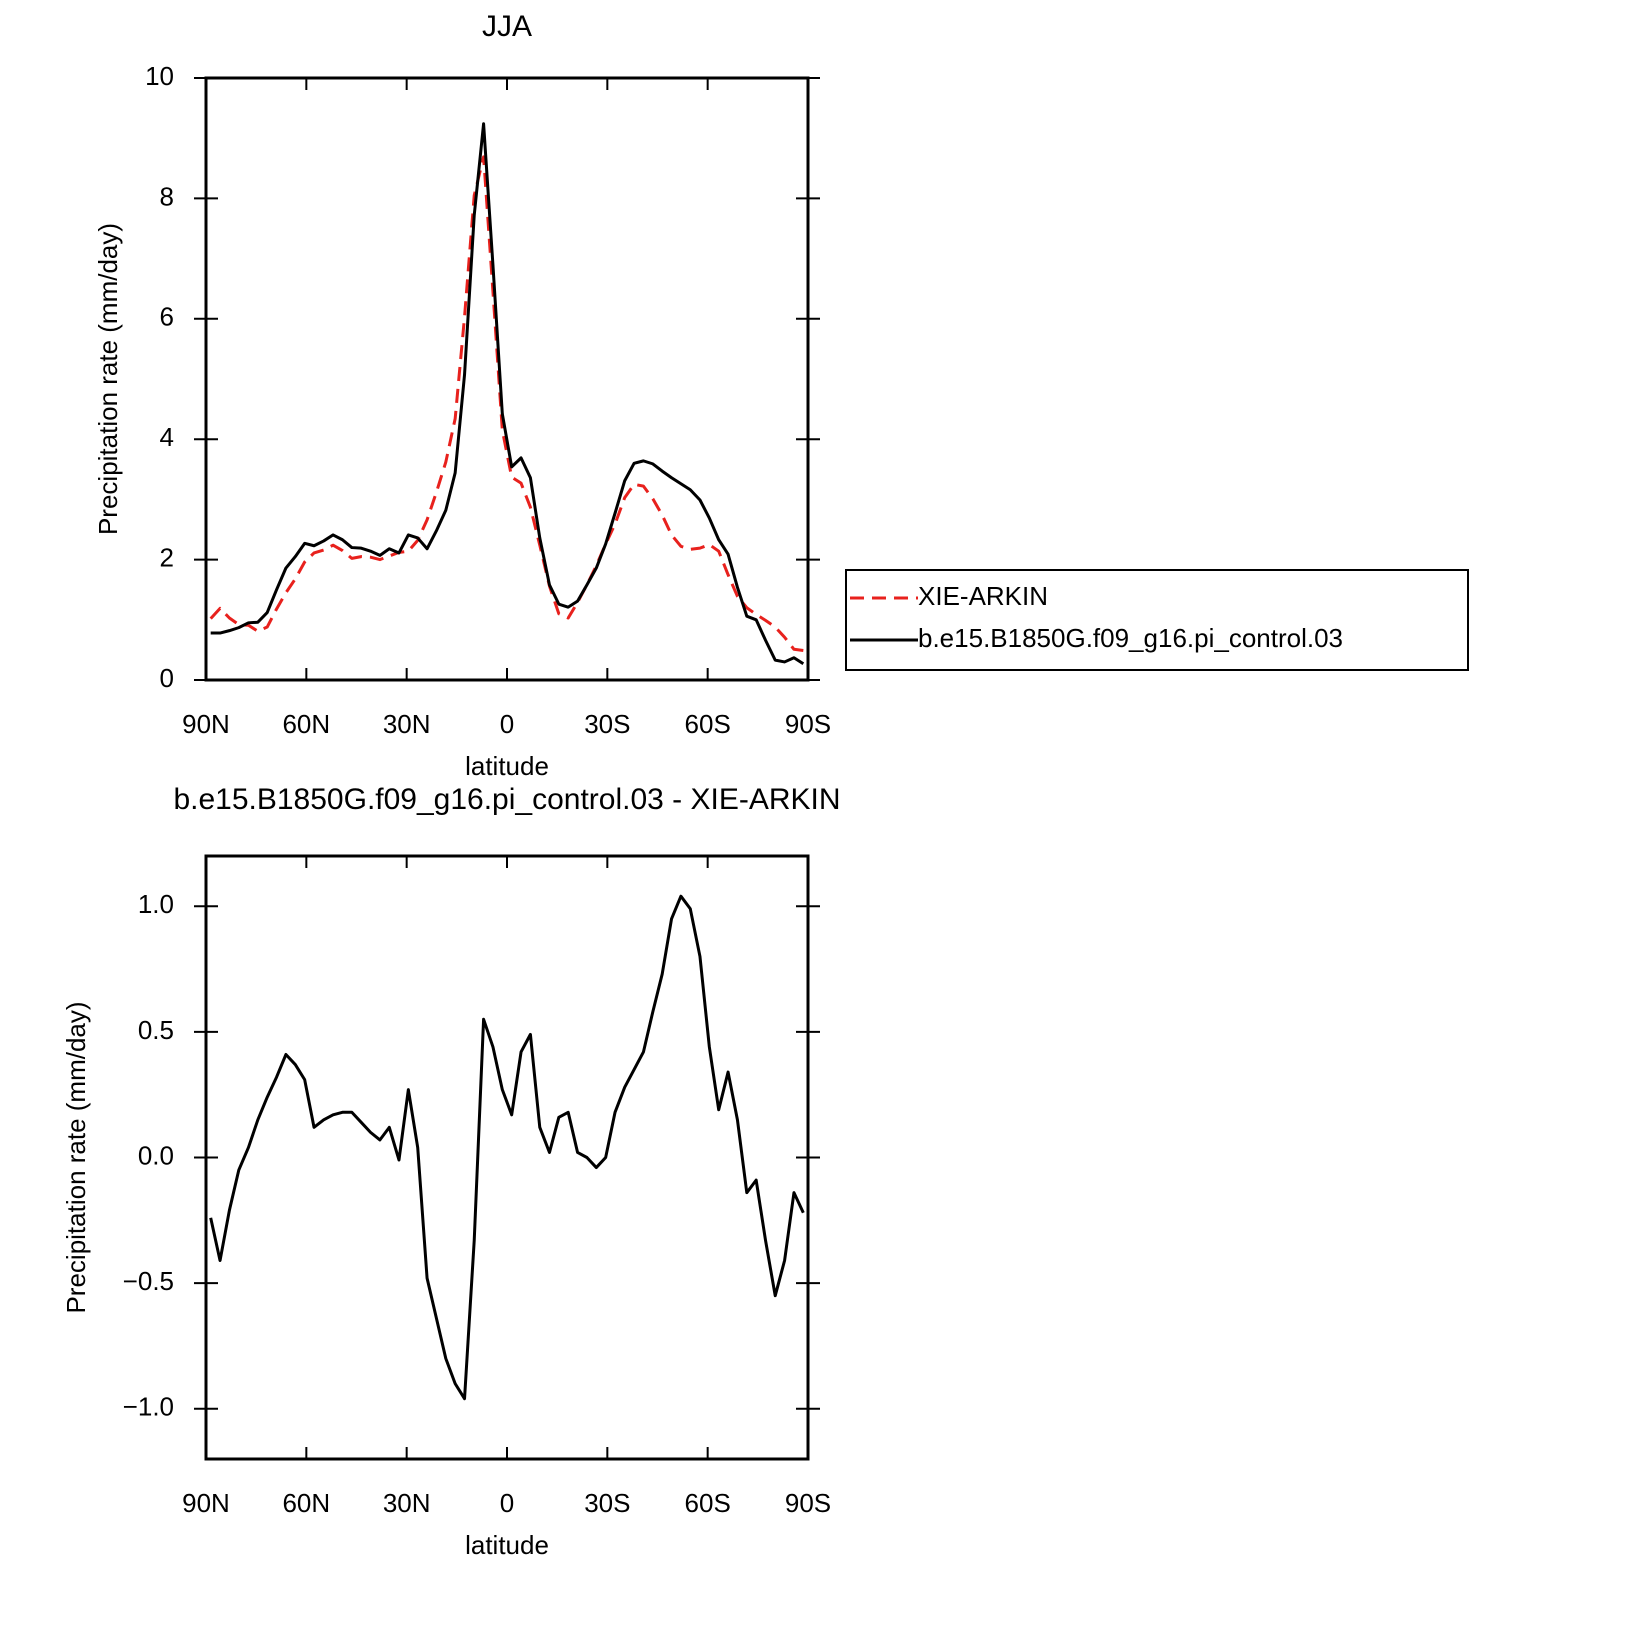 The width and height of the screenshot is (1638, 1641). I want to click on y-tick-label: 1.0, so click(156, 904).